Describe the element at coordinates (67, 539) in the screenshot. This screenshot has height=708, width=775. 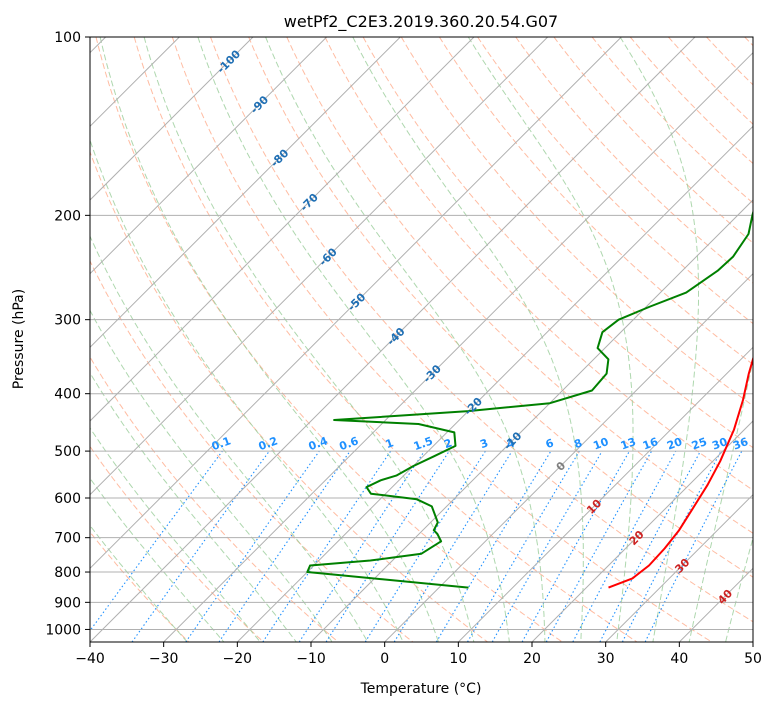
I see `y-tick-label: 700` at that location.